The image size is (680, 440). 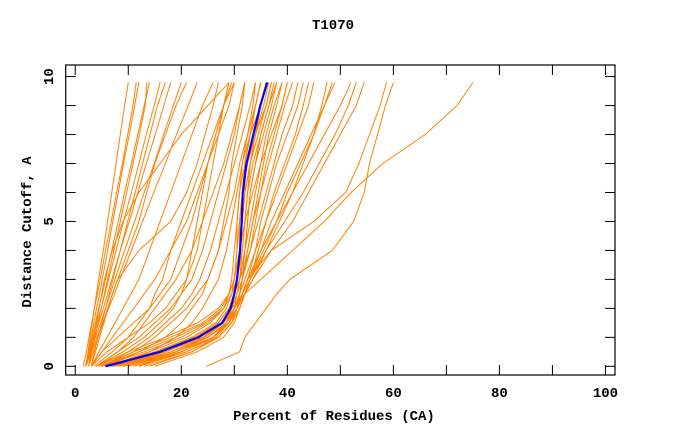 What do you see at coordinates (50, 221) in the screenshot?
I see `y-tick-label: 5` at bounding box center [50, 221].